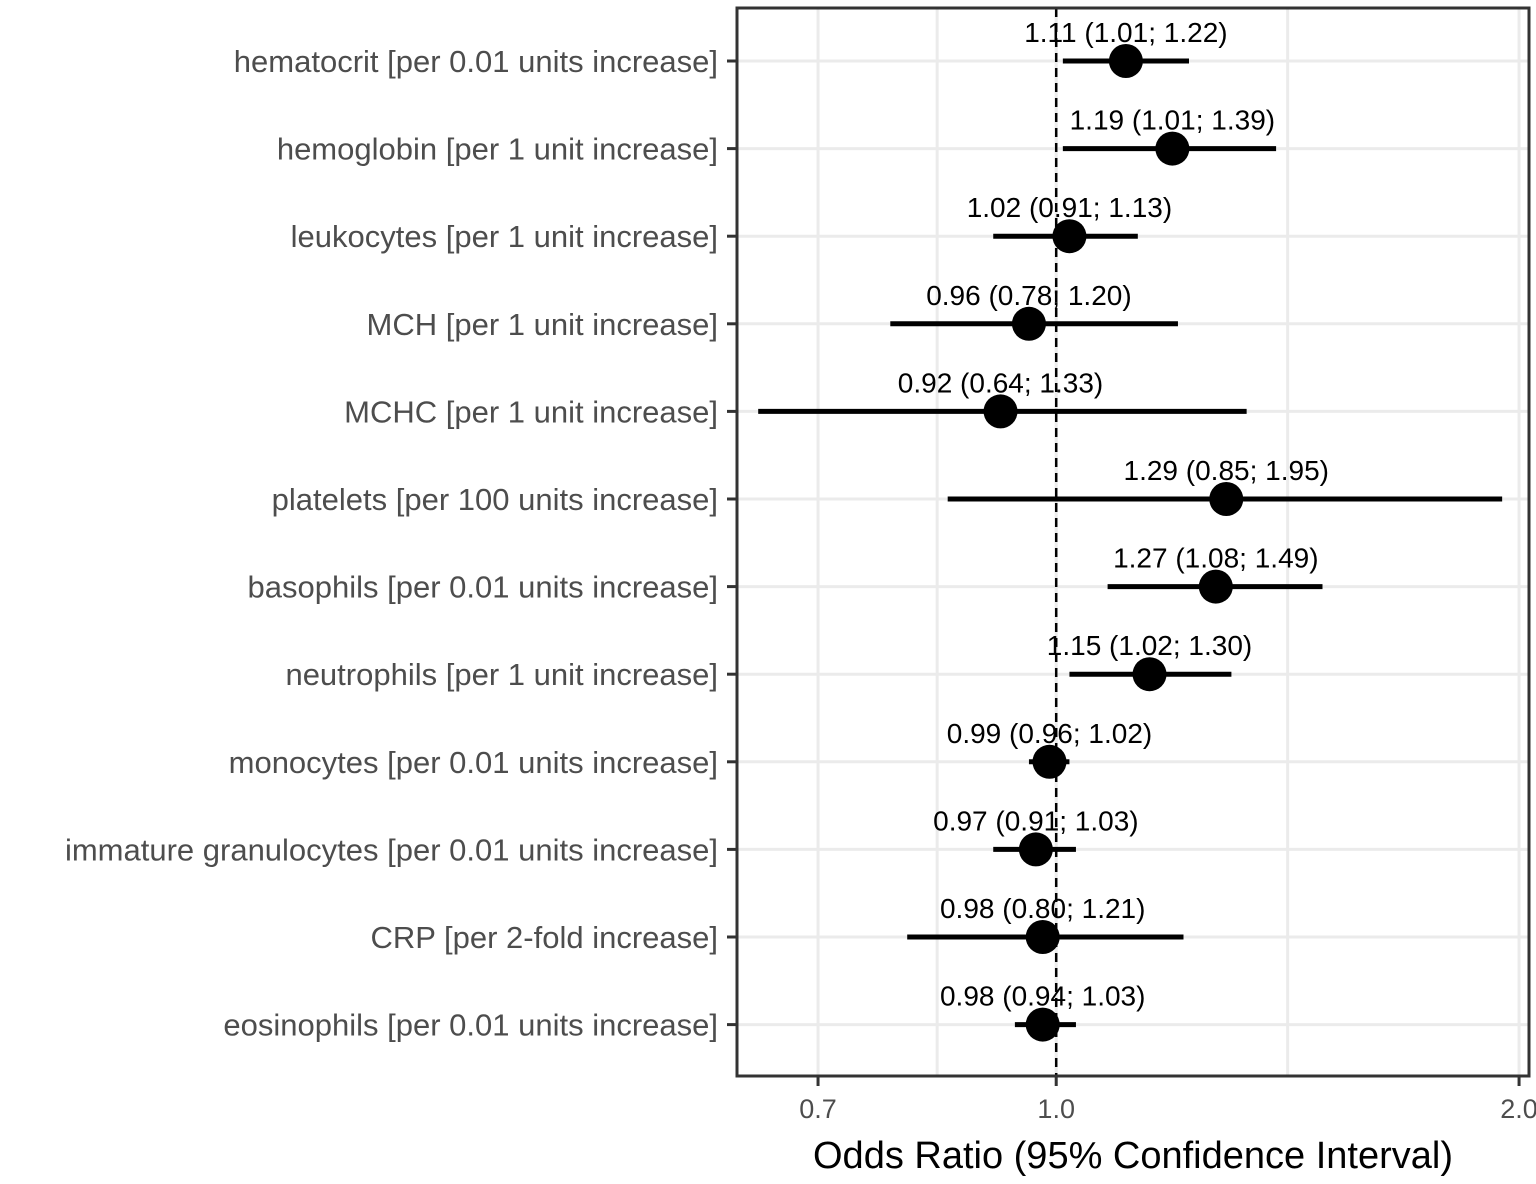  I want to click on point-estimates, so click(1113, 543).